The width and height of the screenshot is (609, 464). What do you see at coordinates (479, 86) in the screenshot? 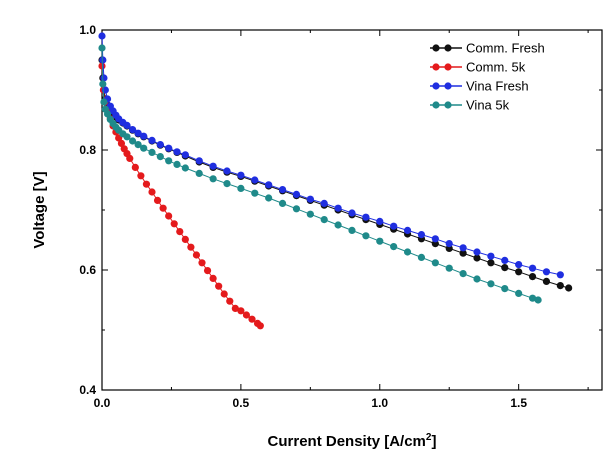
I see `legend-item: Vina Fresh` at bounding box center [479, 86].